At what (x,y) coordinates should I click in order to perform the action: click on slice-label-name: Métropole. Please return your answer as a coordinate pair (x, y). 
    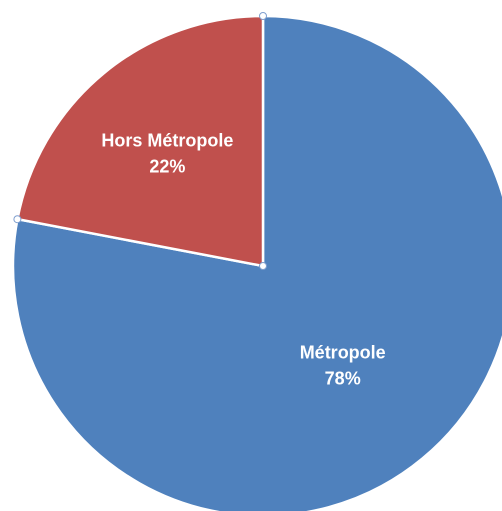
    Looking at the image, I should click on (343, 352).